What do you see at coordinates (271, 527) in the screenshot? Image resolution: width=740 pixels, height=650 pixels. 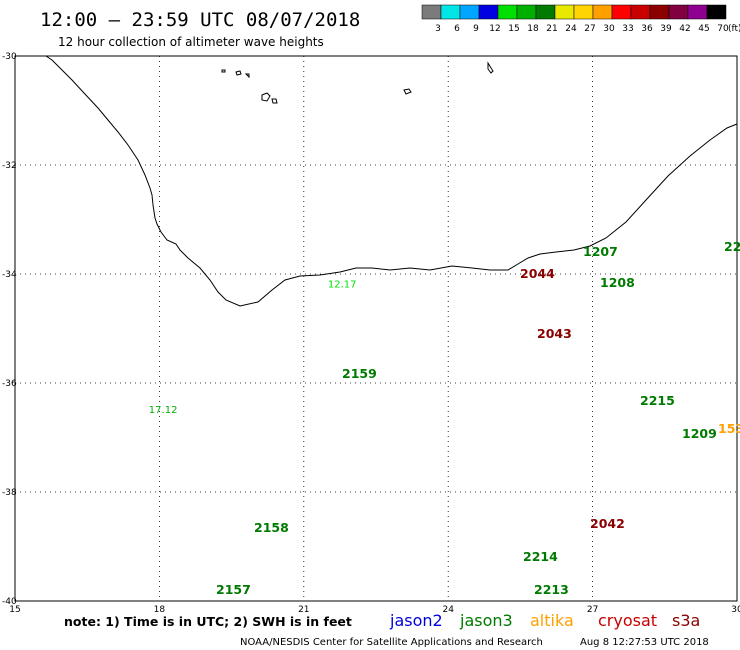 I see `track-label: 2158` at bounding box center [271, 527].